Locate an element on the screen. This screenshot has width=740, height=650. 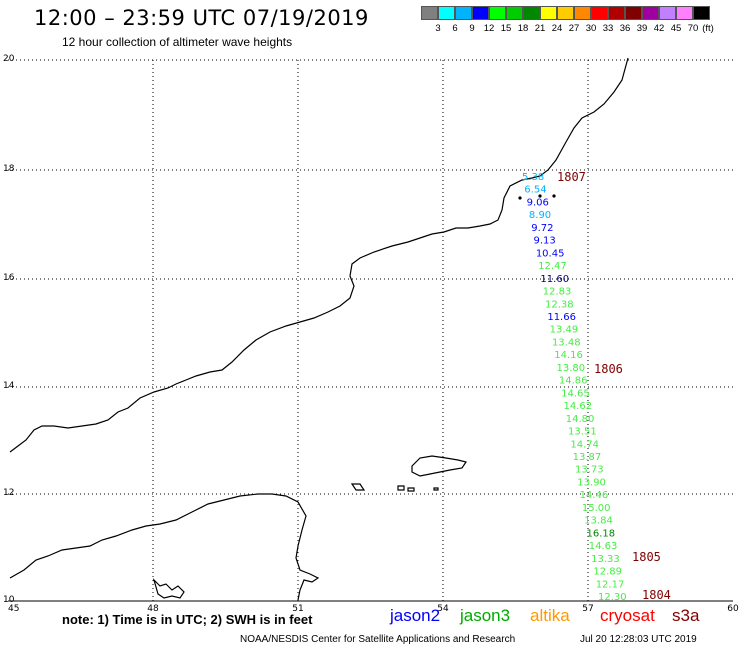
color-scale-label: 42 is located at coordinates (659, 28).